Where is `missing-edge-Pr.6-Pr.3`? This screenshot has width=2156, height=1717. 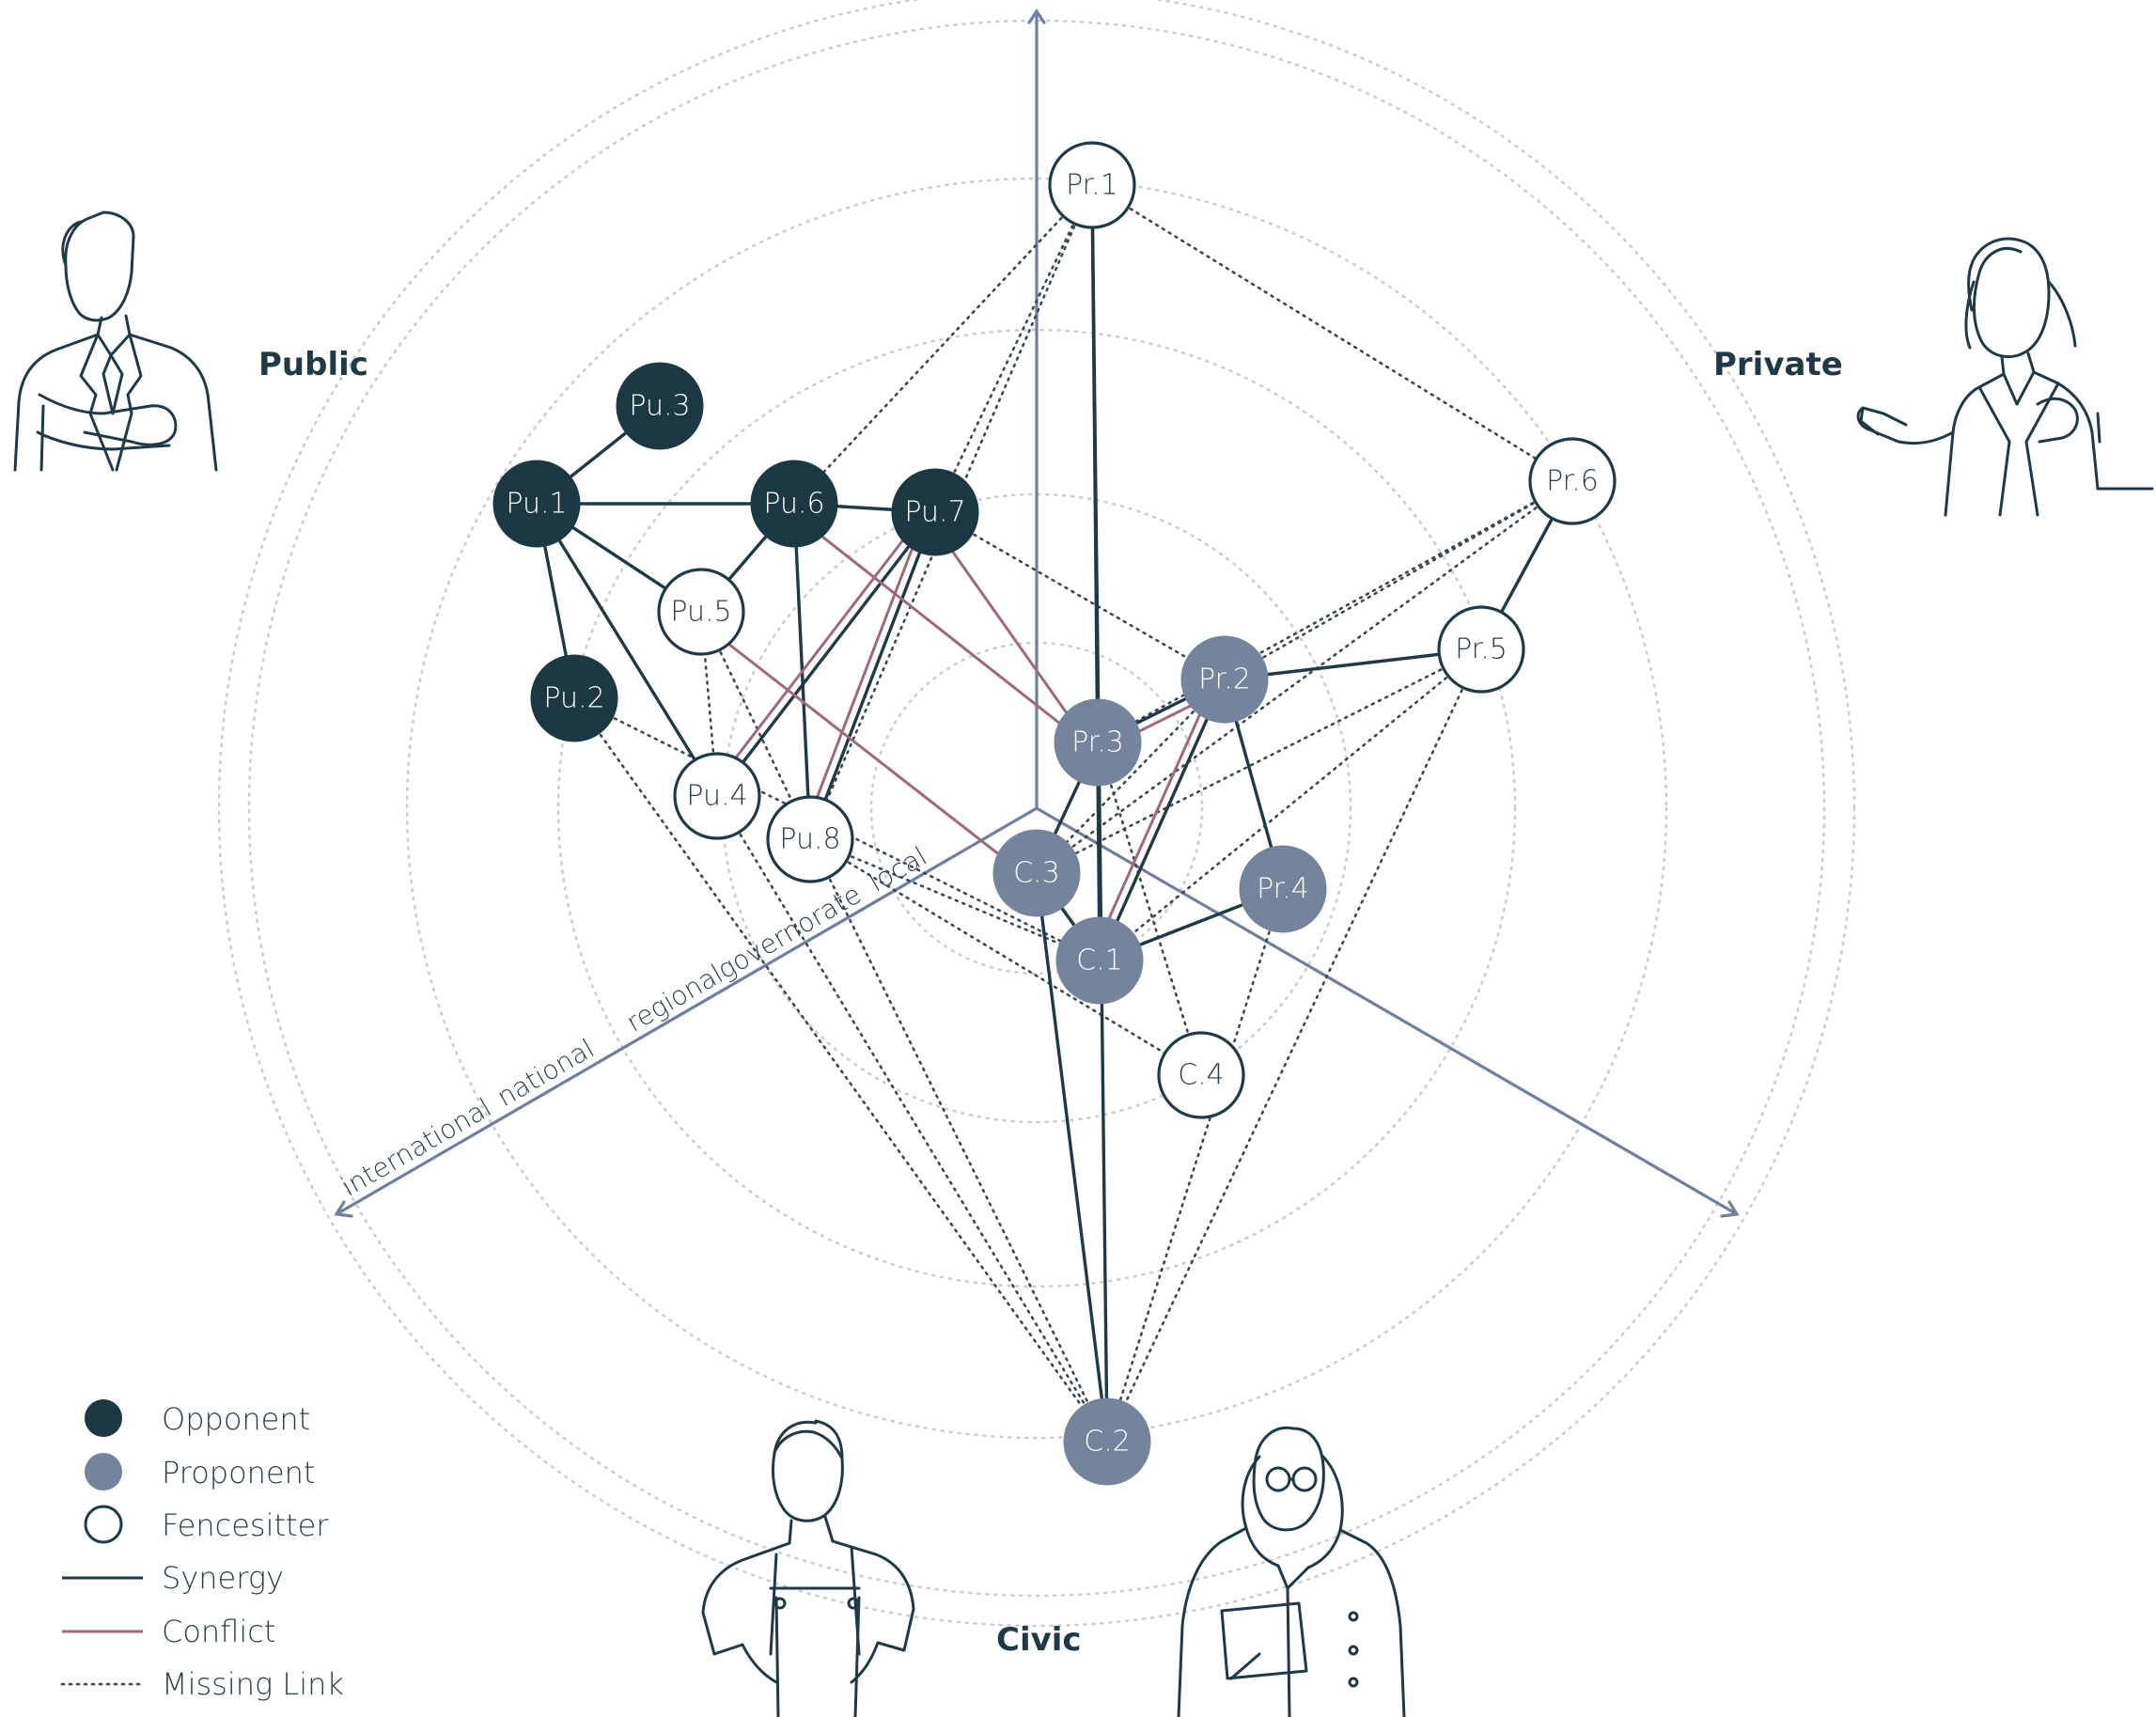 missing-edge-Pr.6-Pr.3 is located at coordinates (1335, 611).